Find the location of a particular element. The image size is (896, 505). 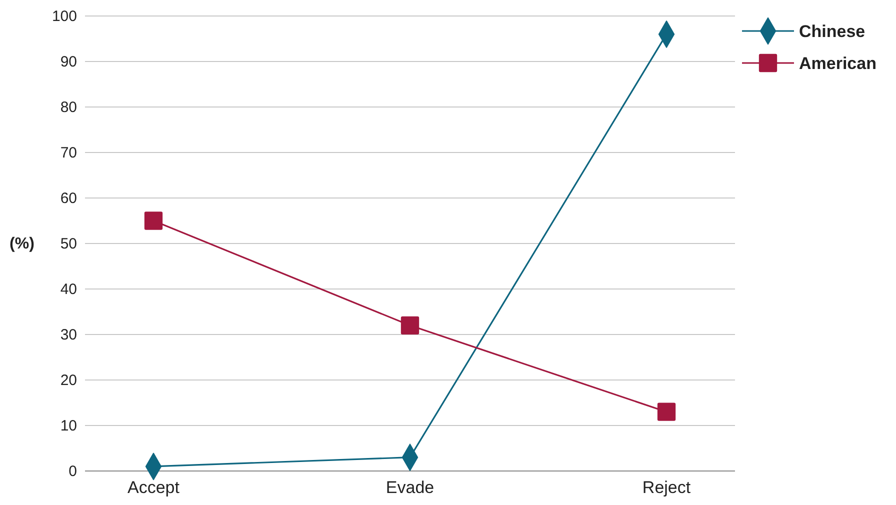

y-tick-label: 60 is located at coordinates (68, 198).